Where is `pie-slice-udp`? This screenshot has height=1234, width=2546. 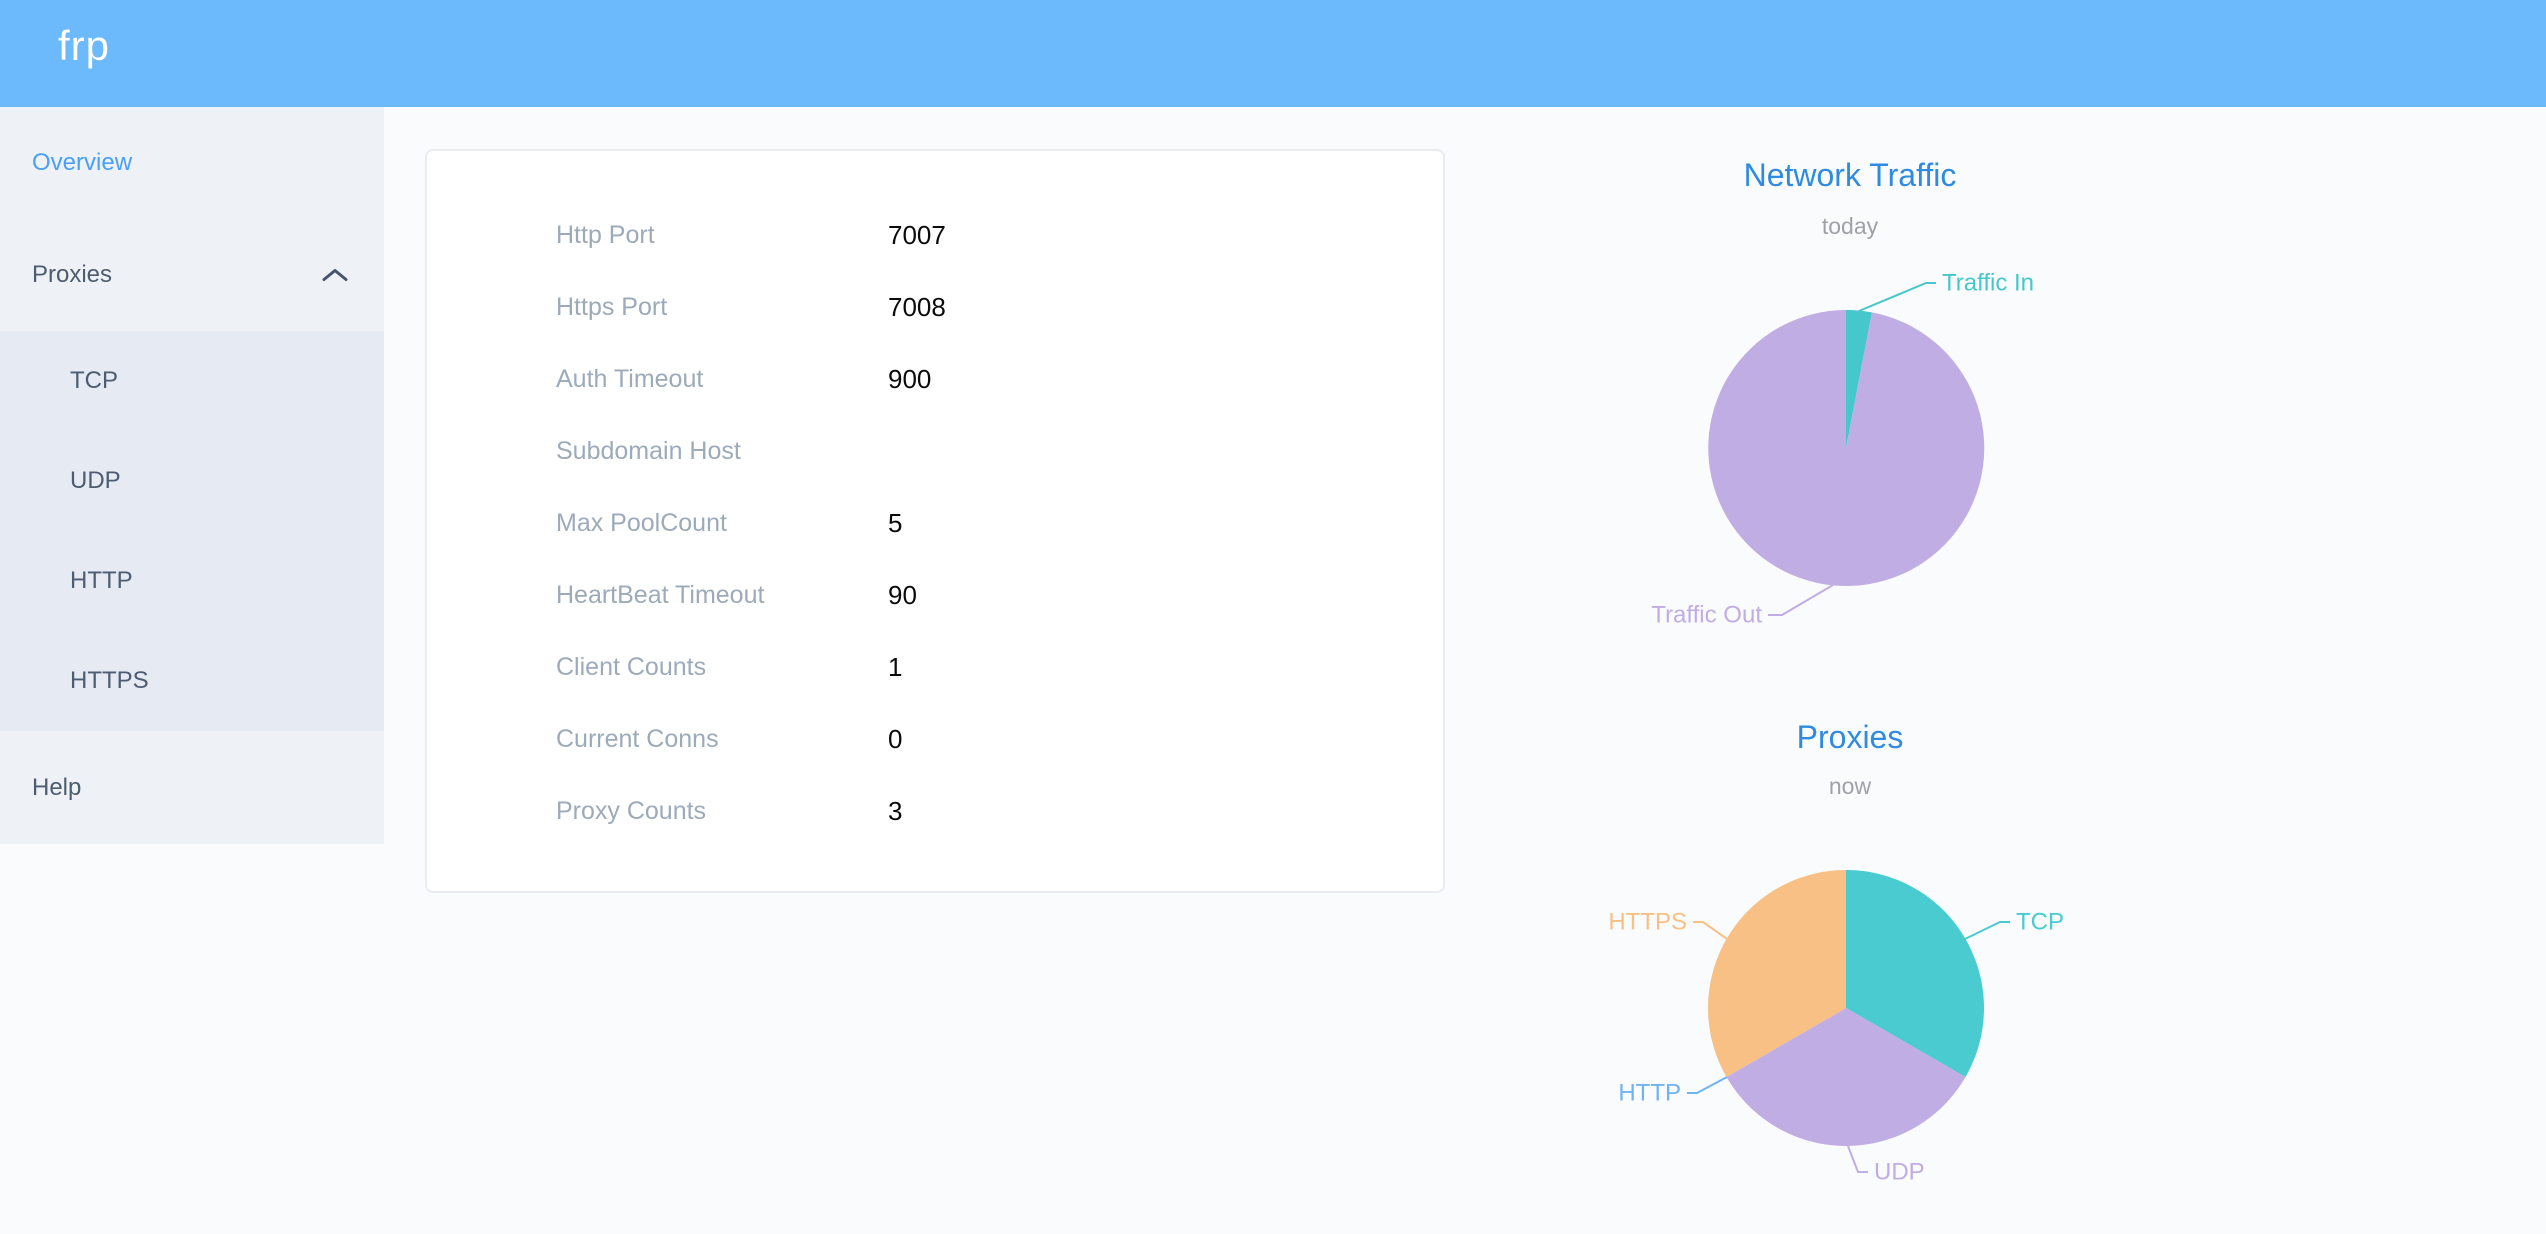 pie-slice-udp is located at coordinates (1846, 1077).